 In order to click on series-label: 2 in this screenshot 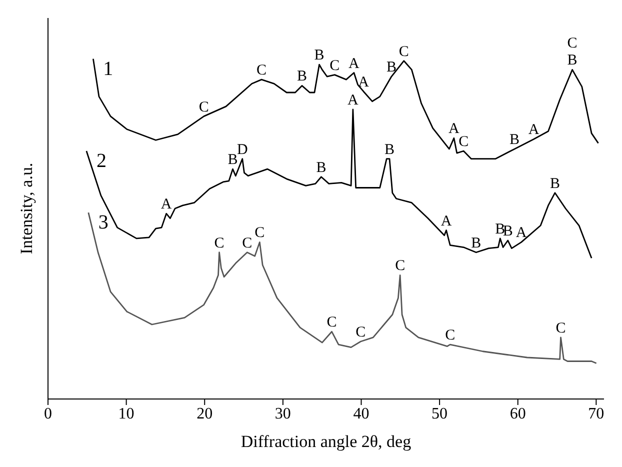, I will do `click(101, 161)`.